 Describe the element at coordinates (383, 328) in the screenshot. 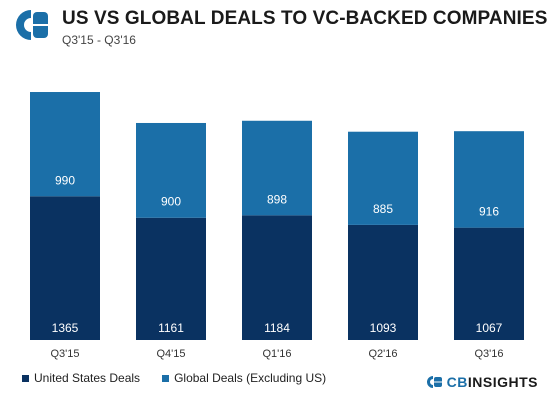

I see `bar-label-us-3: 1093` at that location.